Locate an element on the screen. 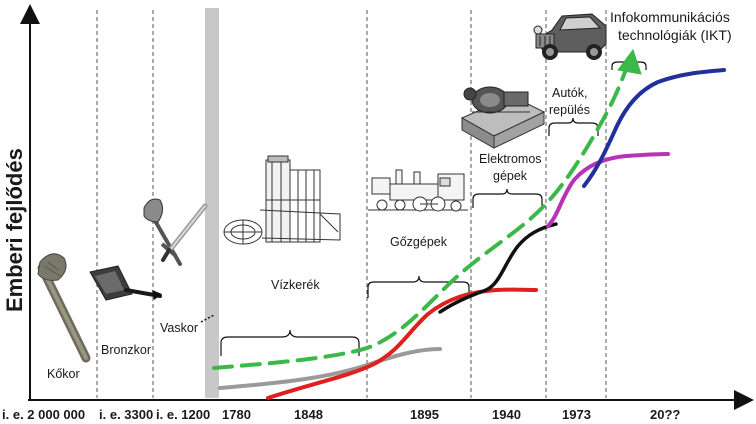 This screenshot has height=424, width=756. gray-curve is located at coordinates (330, 368).